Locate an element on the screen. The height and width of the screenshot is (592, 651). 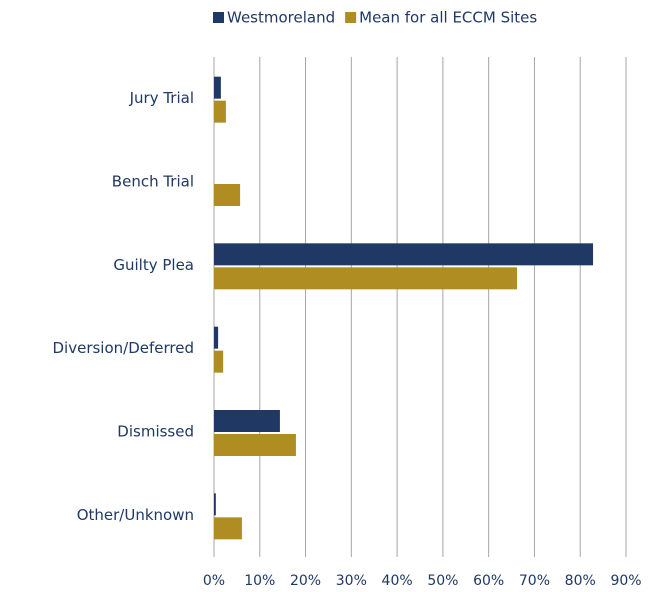
x-tick-label: 50% is located at coordinates (442, 581).